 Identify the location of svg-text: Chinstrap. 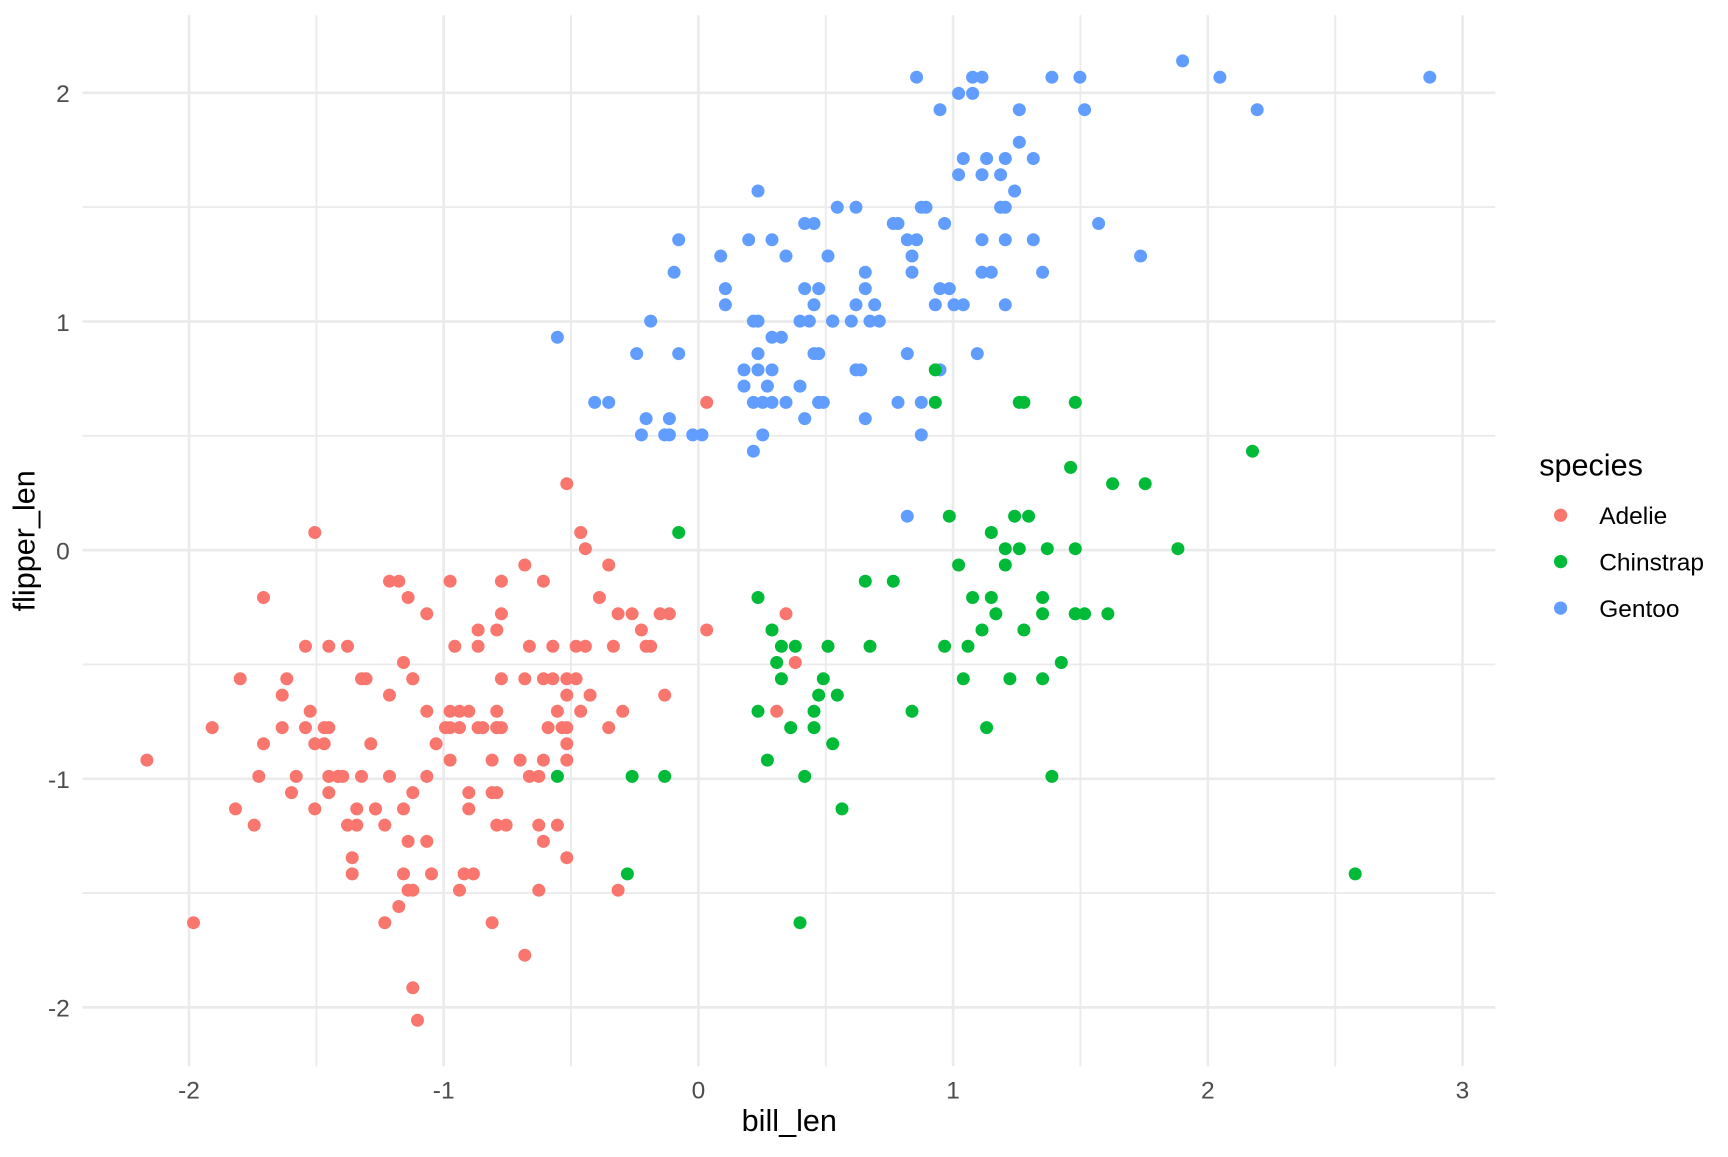
(1651, 563).